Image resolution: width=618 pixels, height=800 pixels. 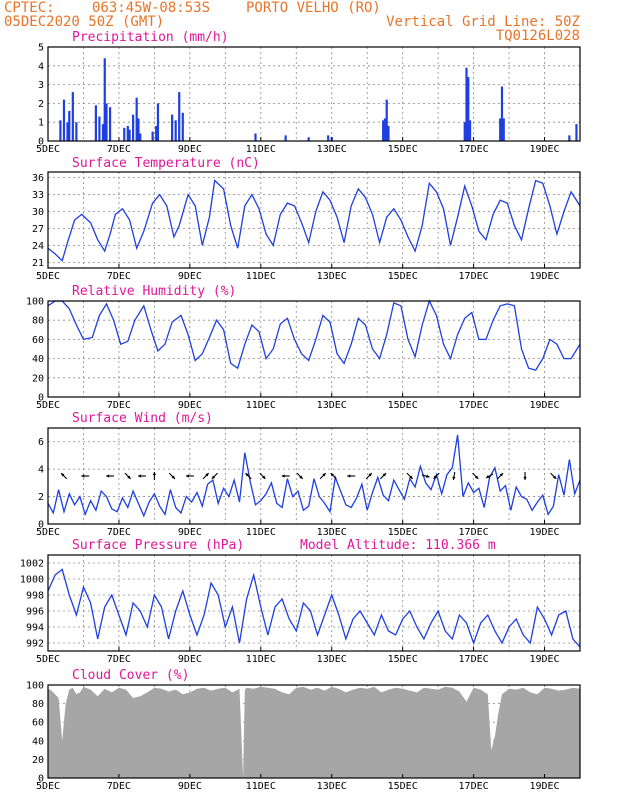 What do you see at coordinates (48, 276) in the screenshot?
I see `temperature-xtick-label: 5DEC` at bounding box center [48, 276].